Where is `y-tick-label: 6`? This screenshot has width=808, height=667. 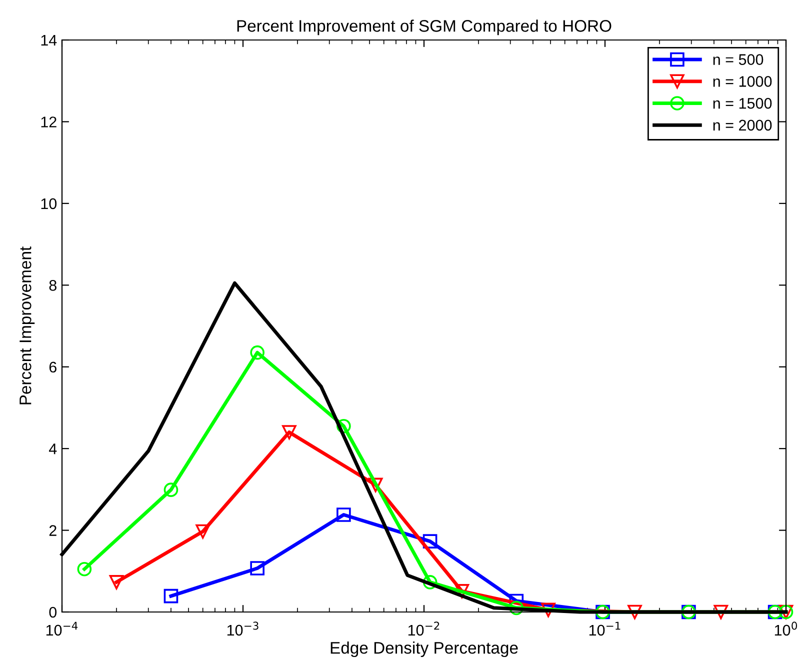 y-tick-label: 6 is located at coordinates (52, 367).